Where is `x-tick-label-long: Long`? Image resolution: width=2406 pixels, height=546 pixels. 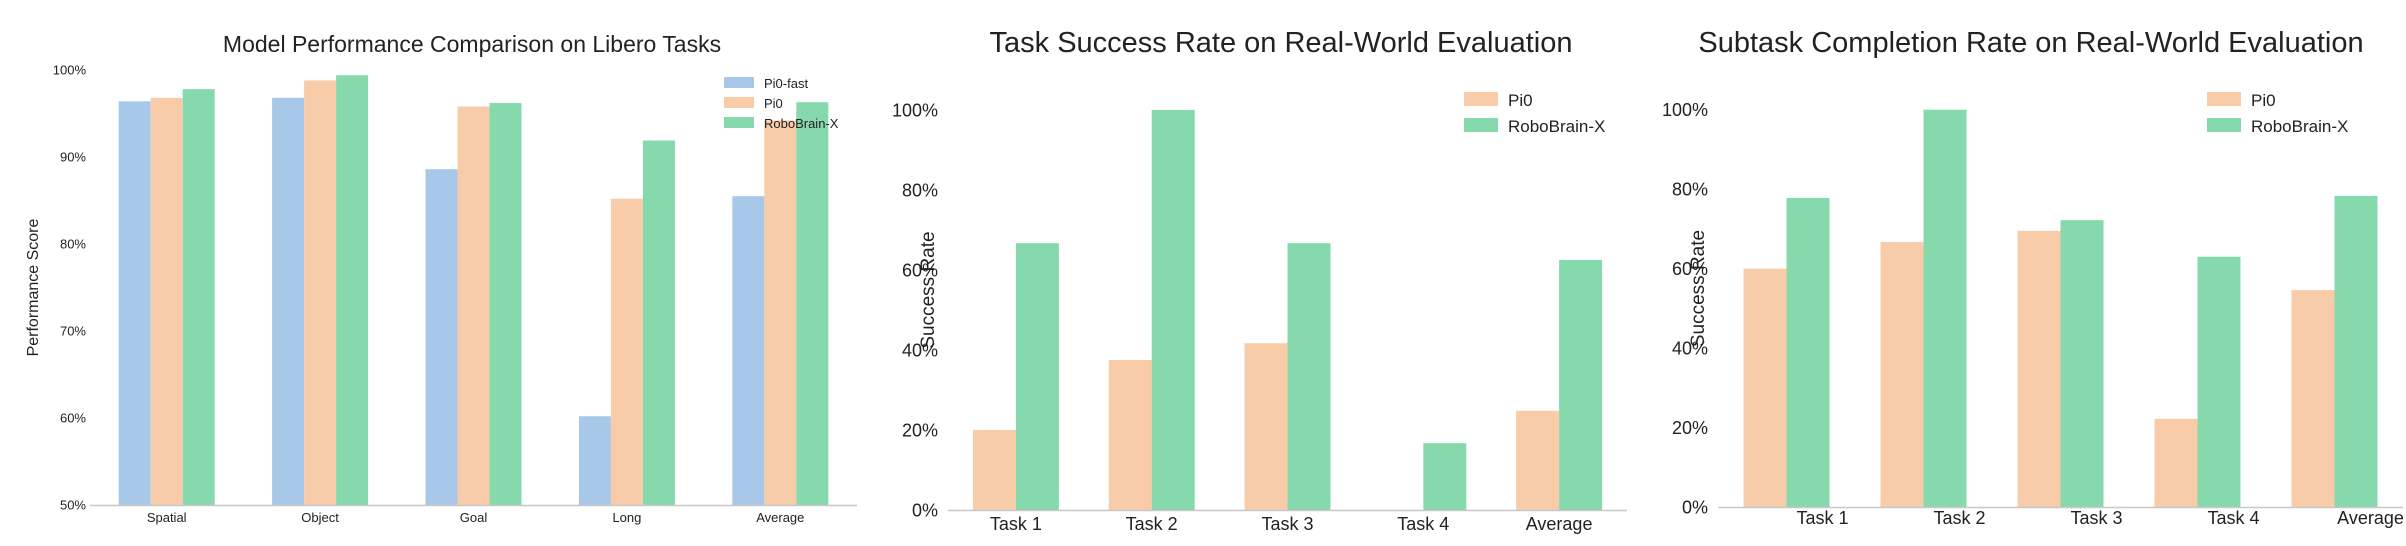
x-tick-label-long: Long is located at coordinates (626, 517).